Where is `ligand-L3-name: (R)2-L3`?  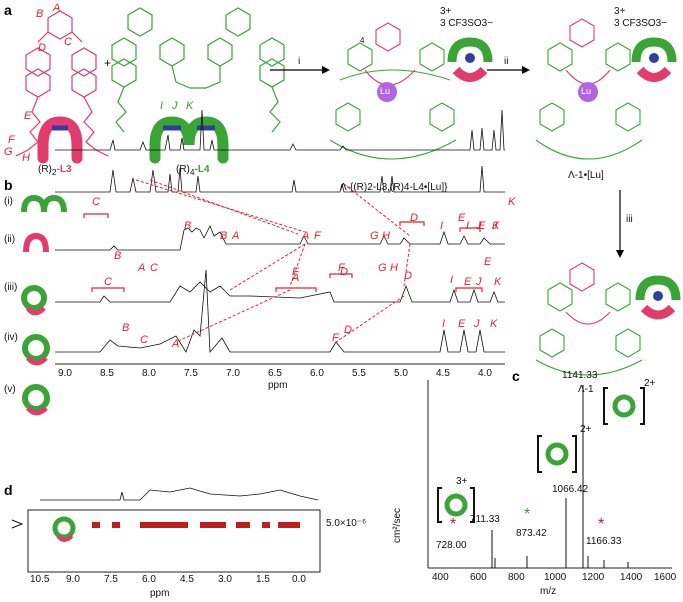 ligand-L3-name: (R)2-L3 is located at coordinates (55, 170).